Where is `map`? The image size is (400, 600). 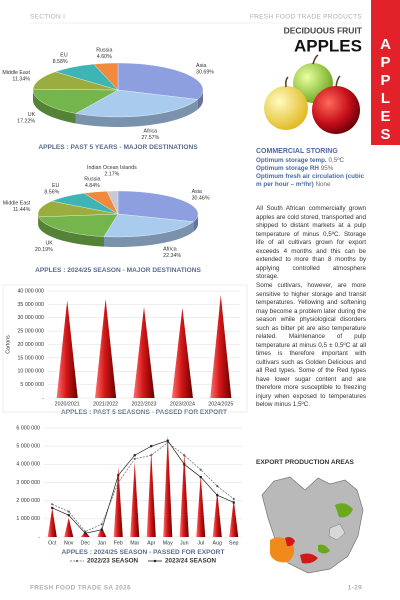 map is located at coordinates (312, 525).